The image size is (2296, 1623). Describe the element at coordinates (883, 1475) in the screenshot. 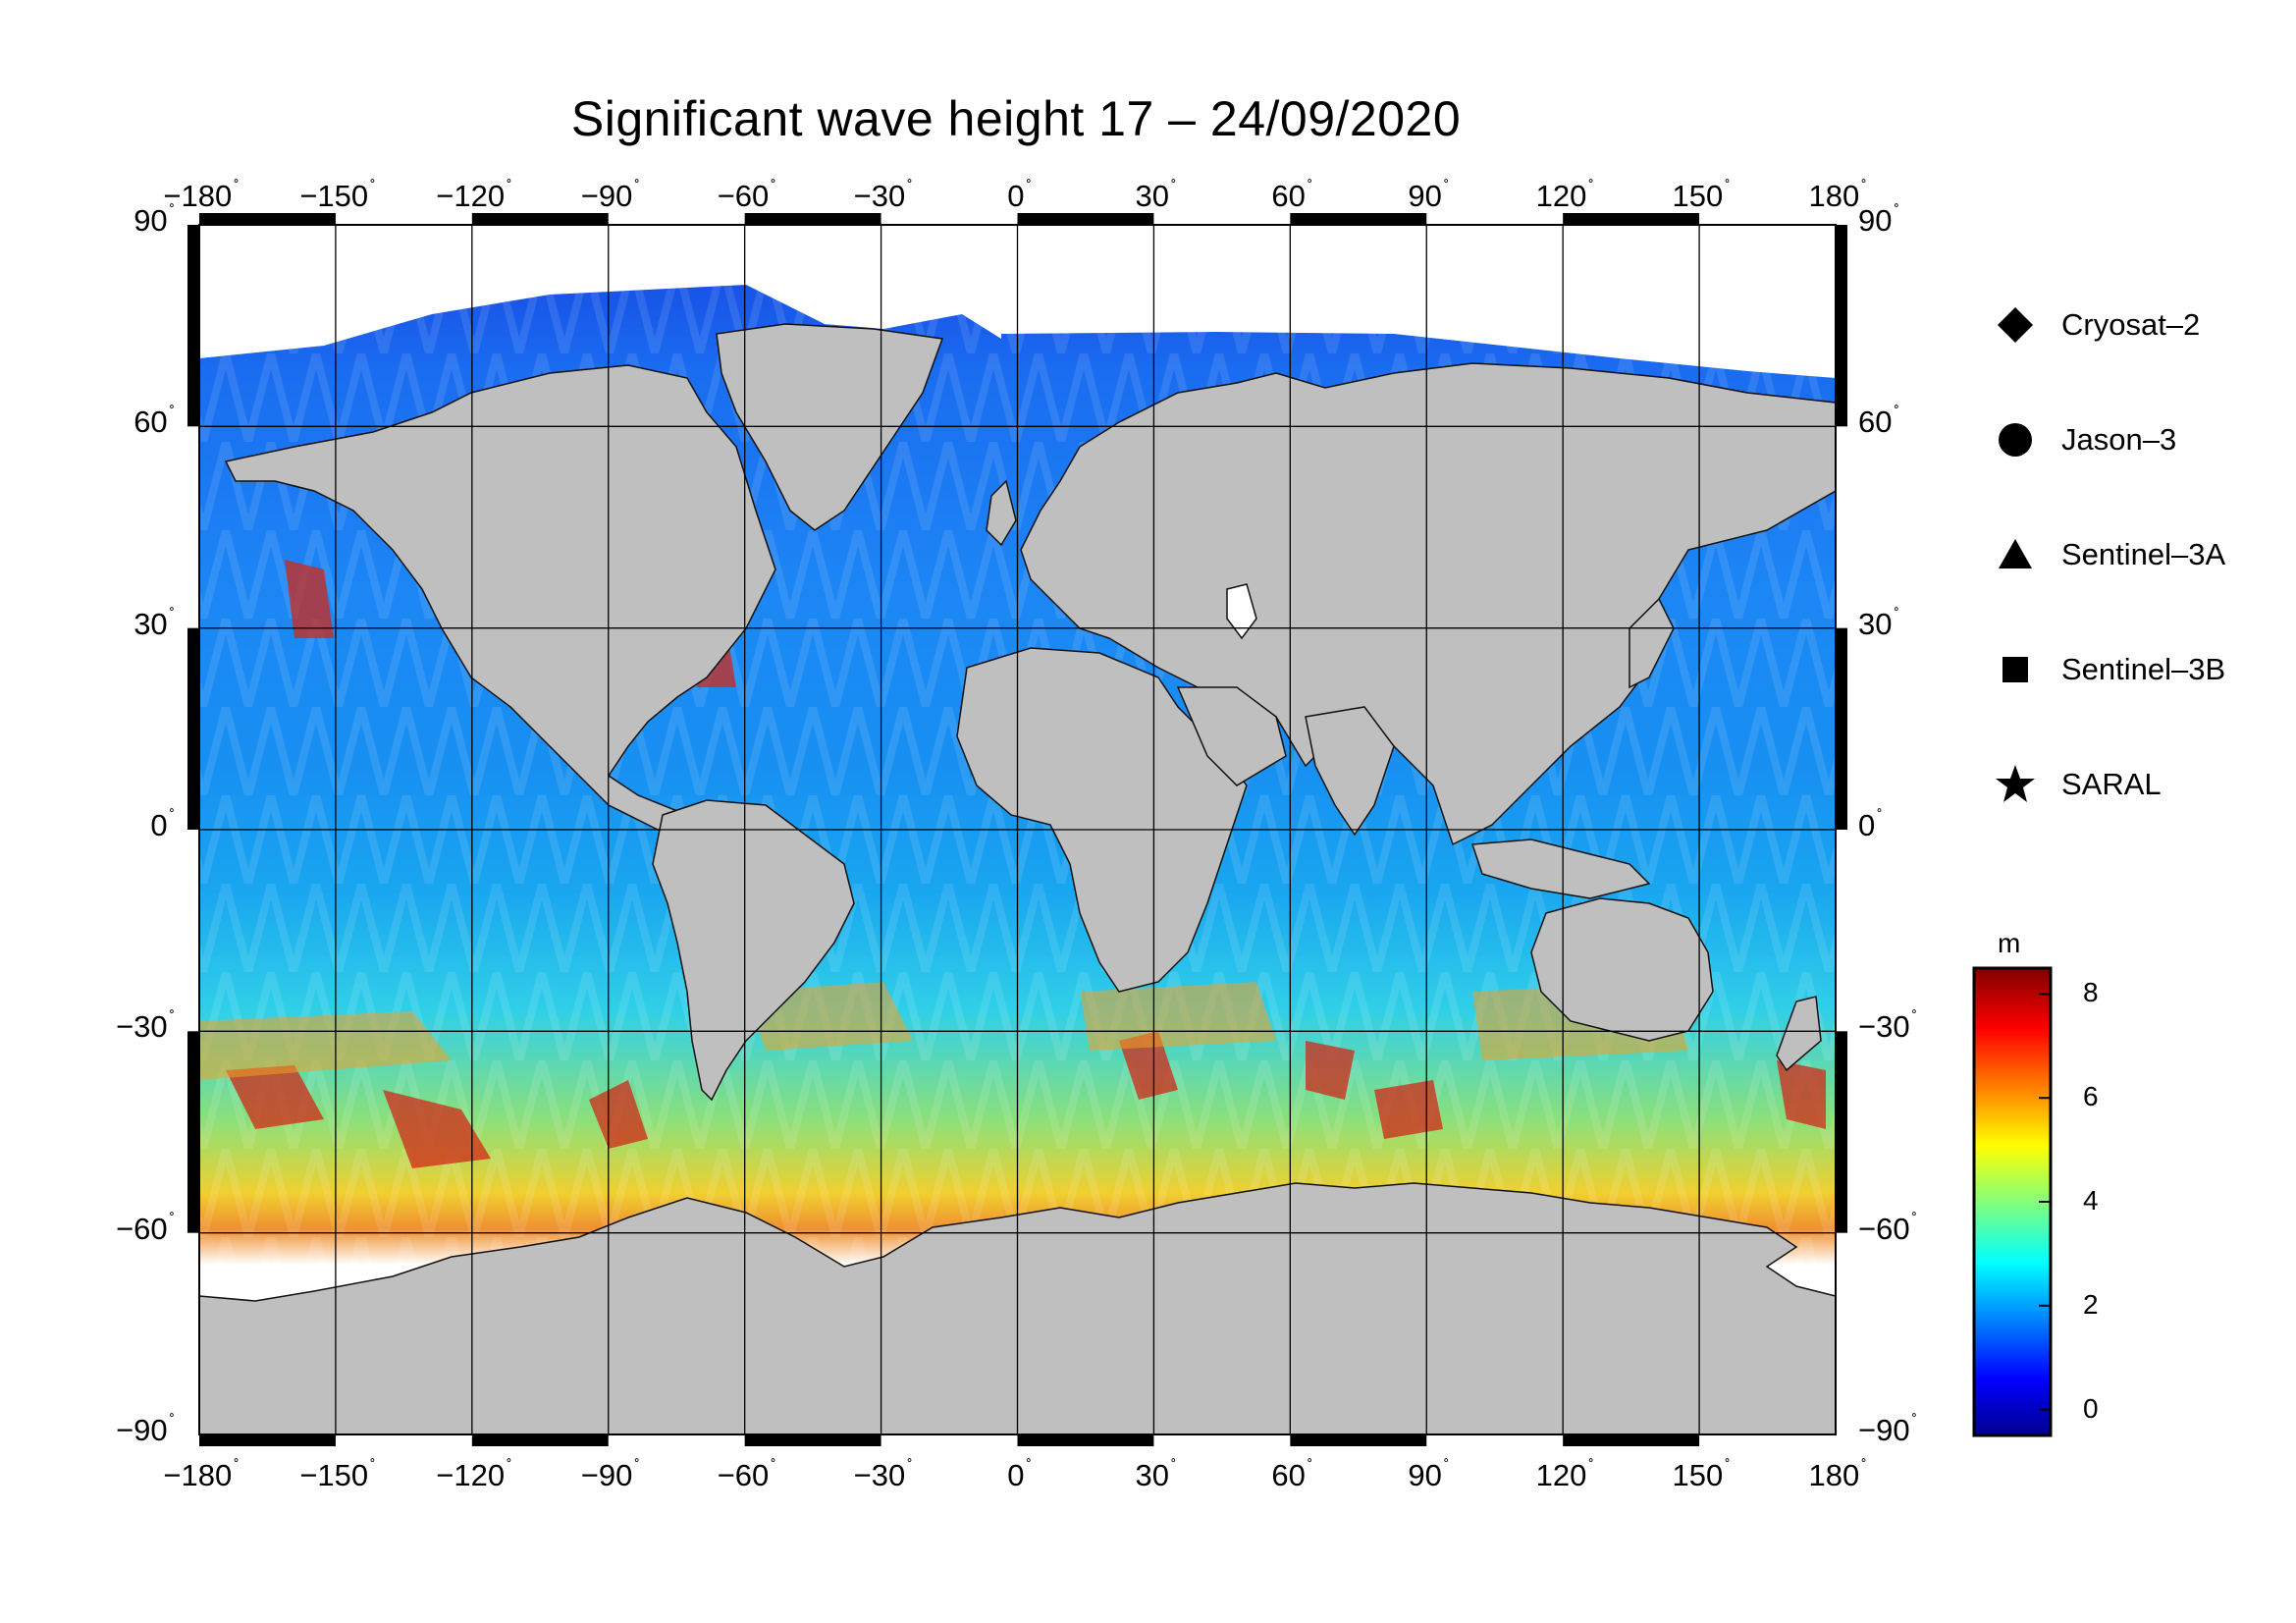

I see `lon-tick-label-bottom: −30 ˚` at that location.